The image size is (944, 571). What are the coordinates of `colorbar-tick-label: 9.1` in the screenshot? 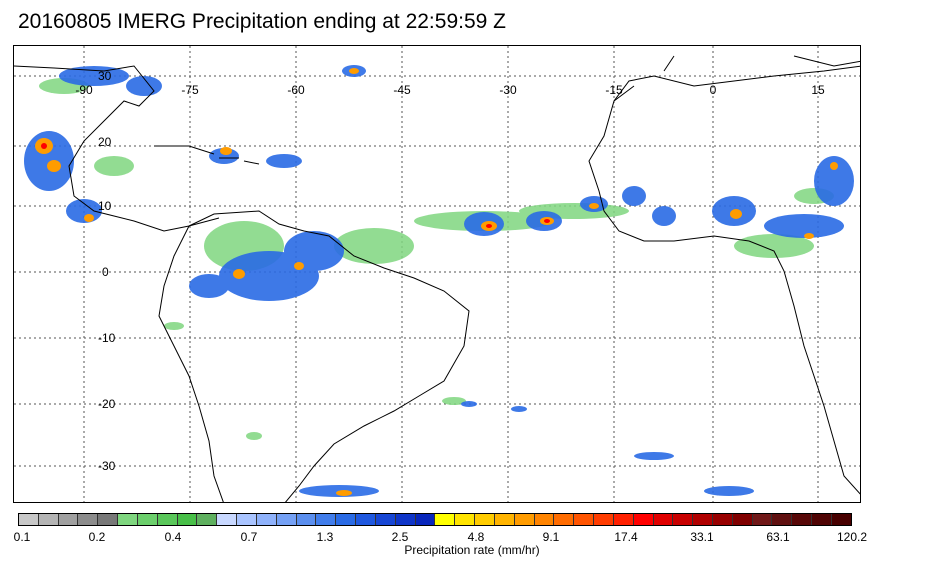 It's located at (551, 537).